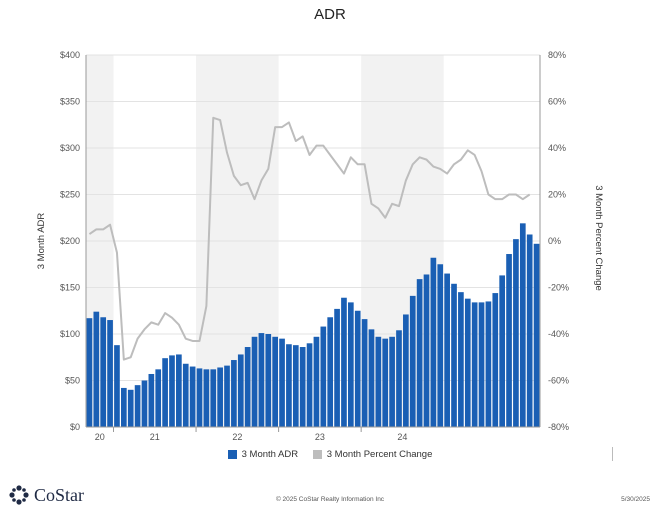 Image resolution: width=660 pixels, height=507 pixels. What do you see at coordinates (70, 241) in the screenshot?
I see `left-tick-label: $200` at bounding box center [70, 241].